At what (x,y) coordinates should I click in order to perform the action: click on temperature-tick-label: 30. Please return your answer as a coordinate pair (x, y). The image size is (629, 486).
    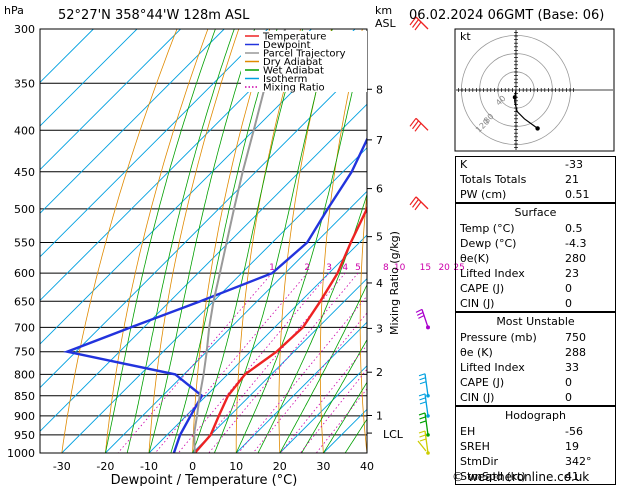
    Looking at the image, I should click on (323, 466).